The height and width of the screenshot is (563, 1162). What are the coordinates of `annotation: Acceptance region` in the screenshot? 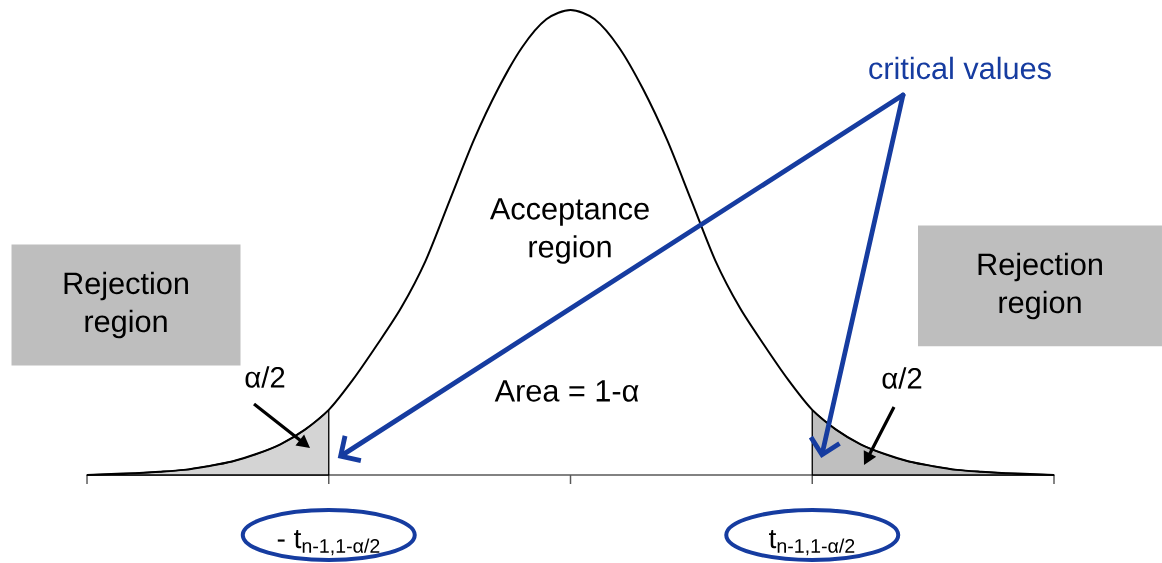 It's located at (569, 231).